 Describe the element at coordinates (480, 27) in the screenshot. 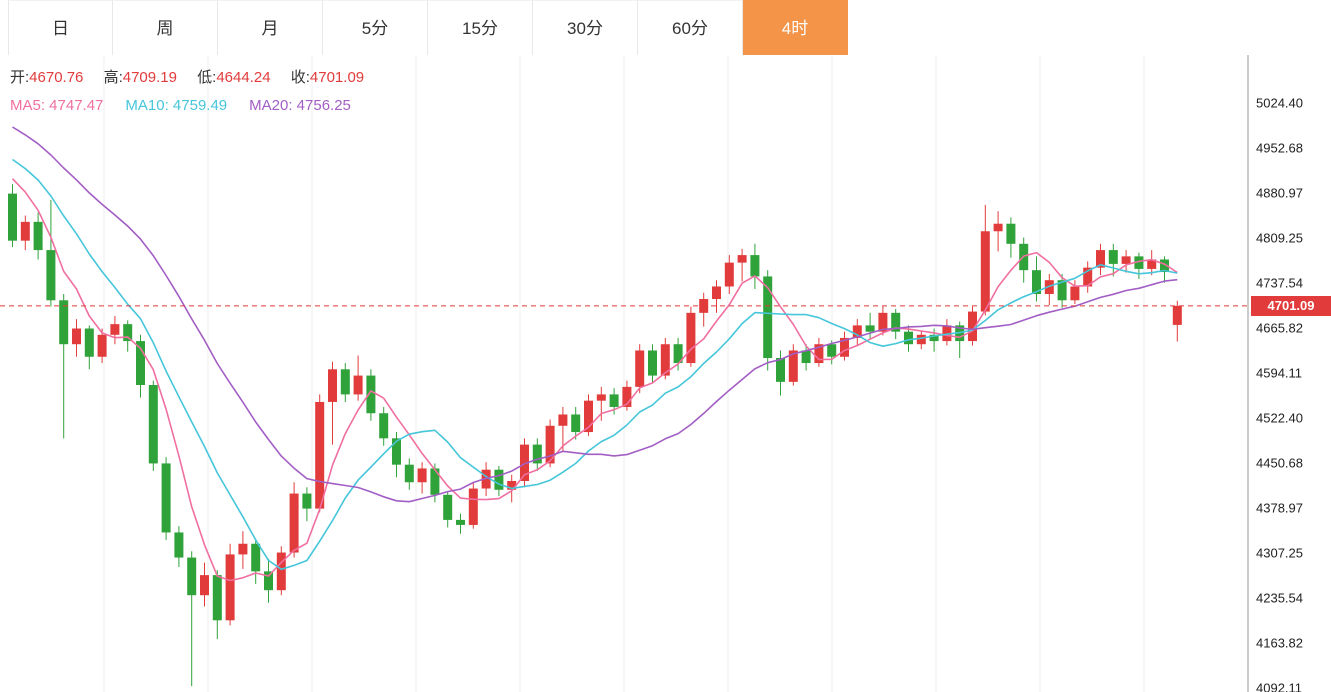

I see `tab-15分: 15分` at that location.